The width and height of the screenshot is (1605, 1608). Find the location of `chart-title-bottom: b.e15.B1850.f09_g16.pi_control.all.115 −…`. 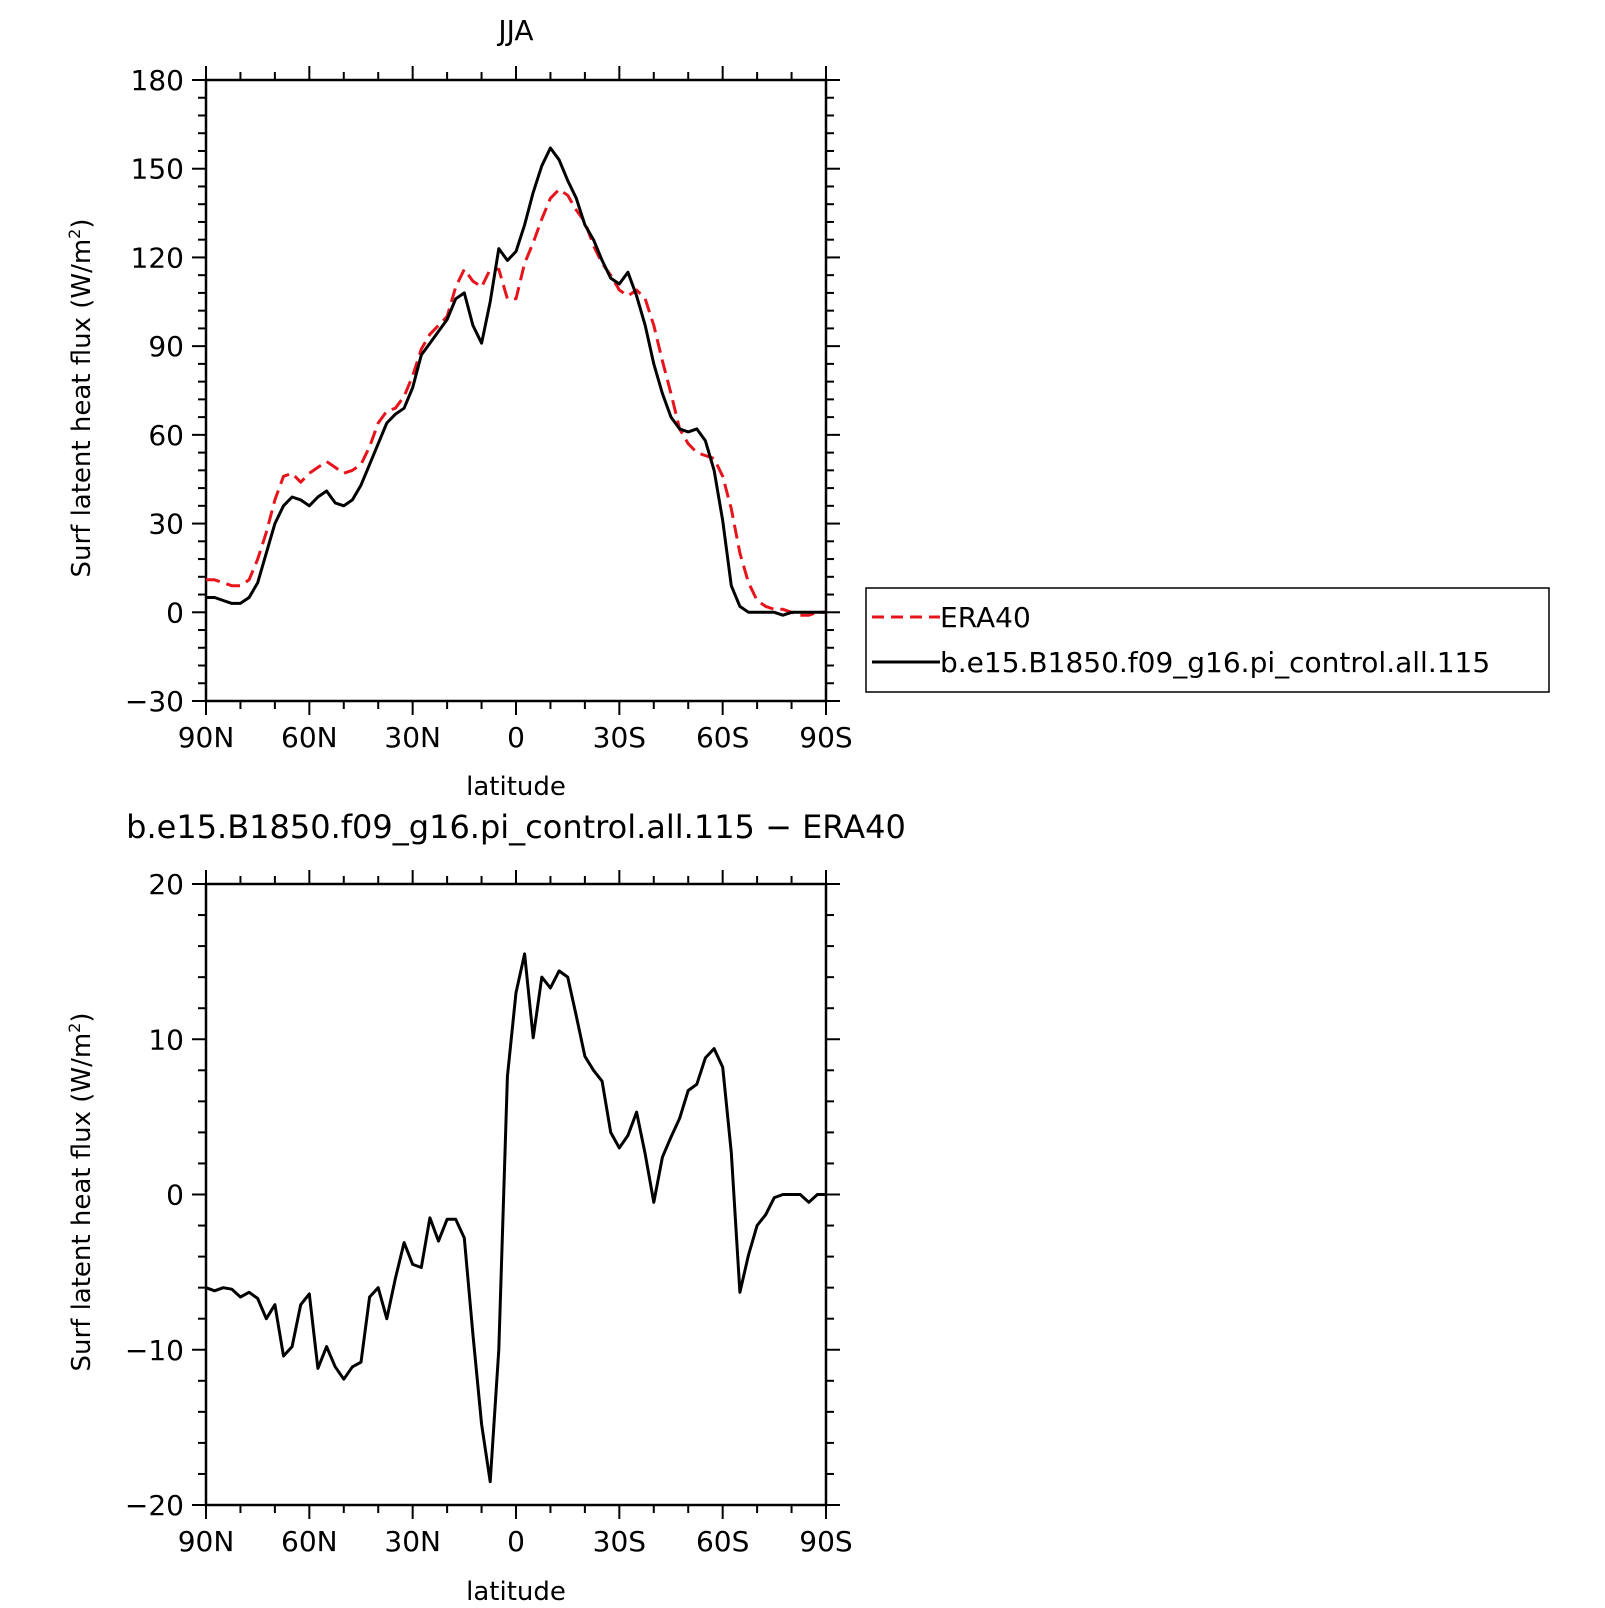

chart-title-bottom: b.e15.B1850.f09_g16.pi_control.all.115 −… is located at coordinates (516, 827).